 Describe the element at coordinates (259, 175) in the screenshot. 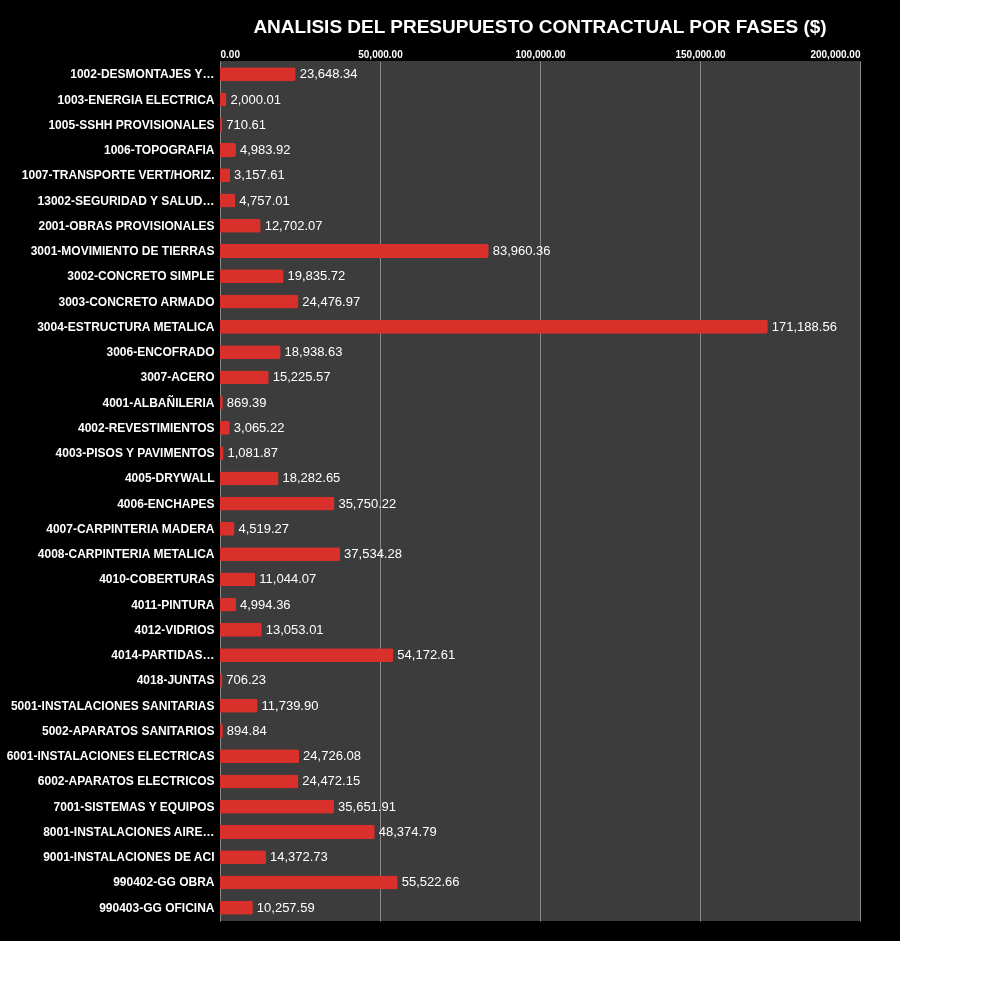

I see `data-label: 3,157.61` at that location.